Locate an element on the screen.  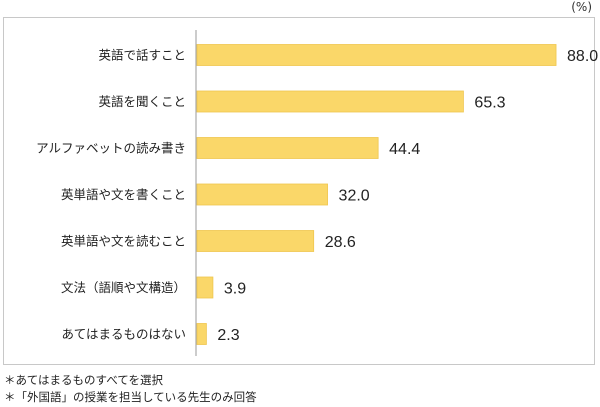
footnote-select-all: ＊あてはまるものすべてを選択 is located at coordinates (84, 380).